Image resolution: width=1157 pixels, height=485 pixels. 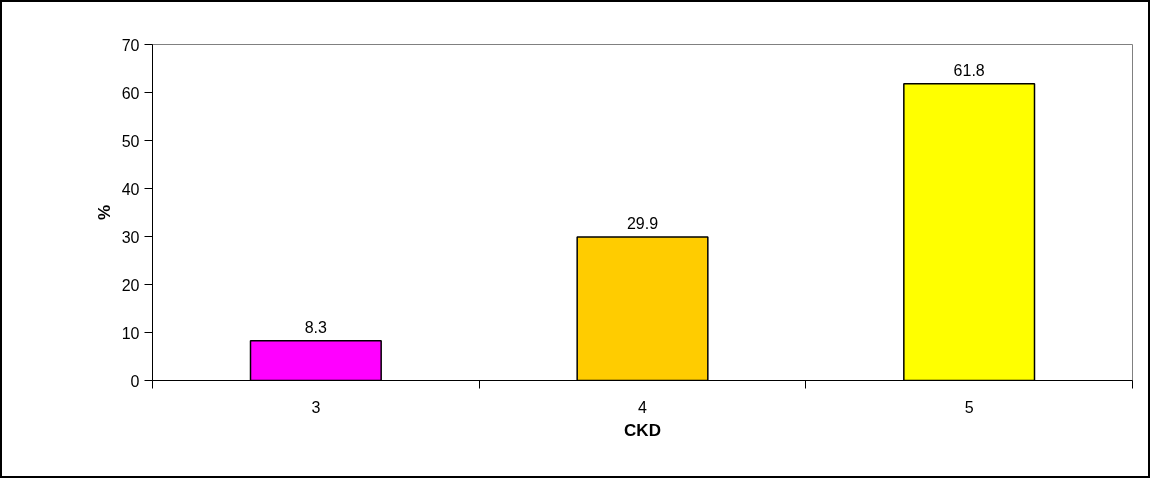 I want to click on y-tick-label: 40, so click(x=130, y=189).